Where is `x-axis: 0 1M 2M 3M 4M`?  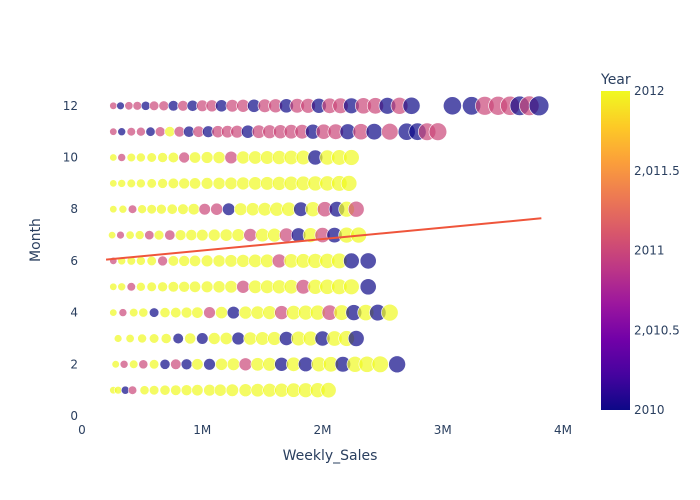 x-axis: 0 1M 2M 3M 4M is located at coordinates (325, 430).